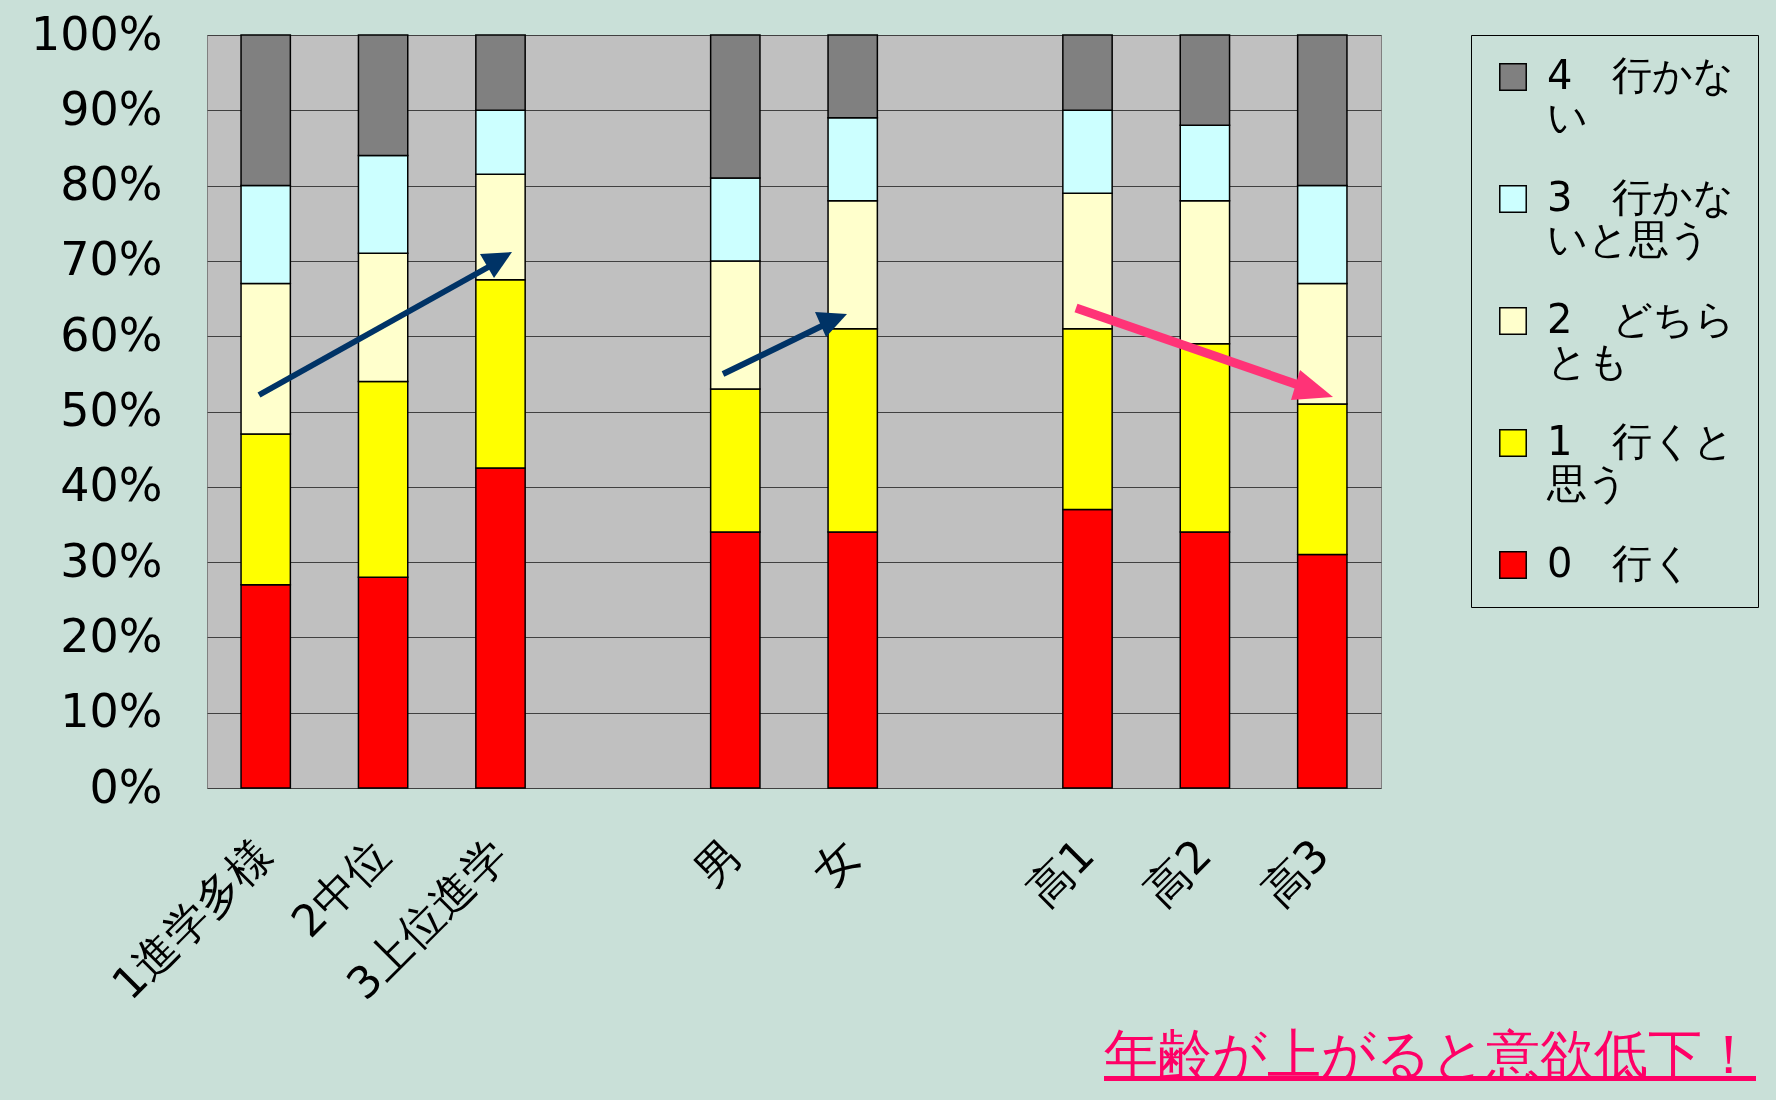 The image size is (1776, 1100). Describe the element at coordinates (718, 862) in the screenshot. I see `x-tick-label: 男` at that location.